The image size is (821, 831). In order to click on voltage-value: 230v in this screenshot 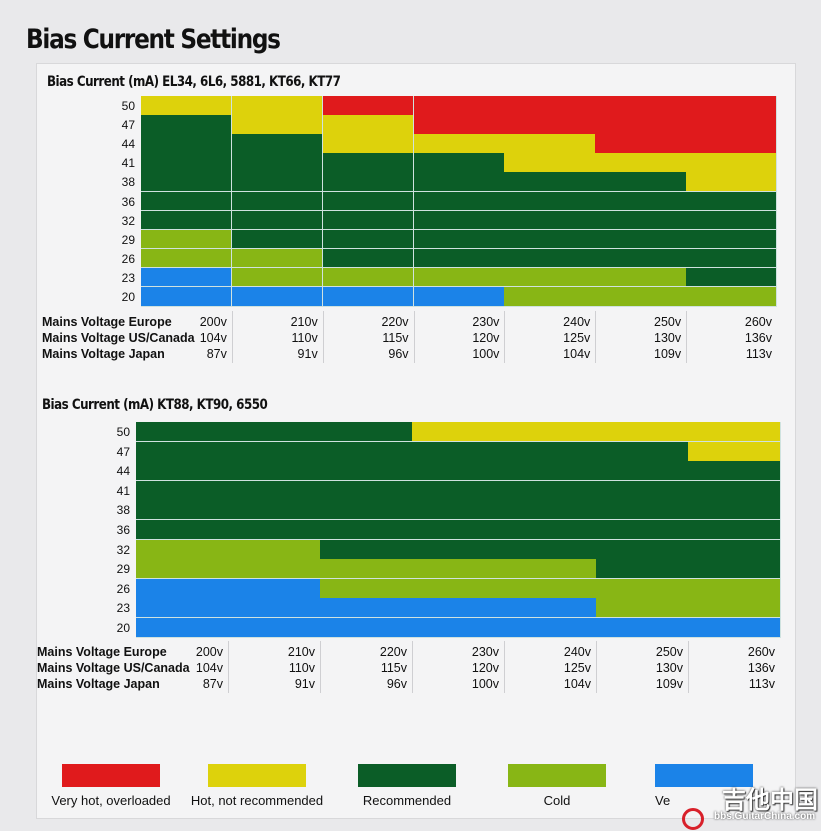, I will do `click(485, 652)`.